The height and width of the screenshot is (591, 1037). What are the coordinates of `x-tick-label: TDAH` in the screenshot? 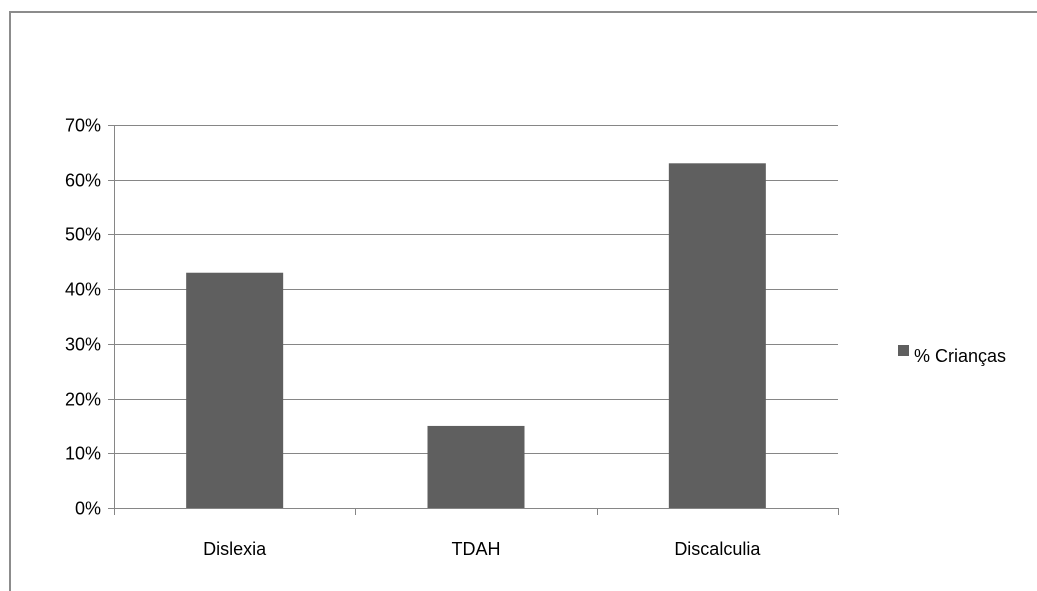 It's located at (476, 549).